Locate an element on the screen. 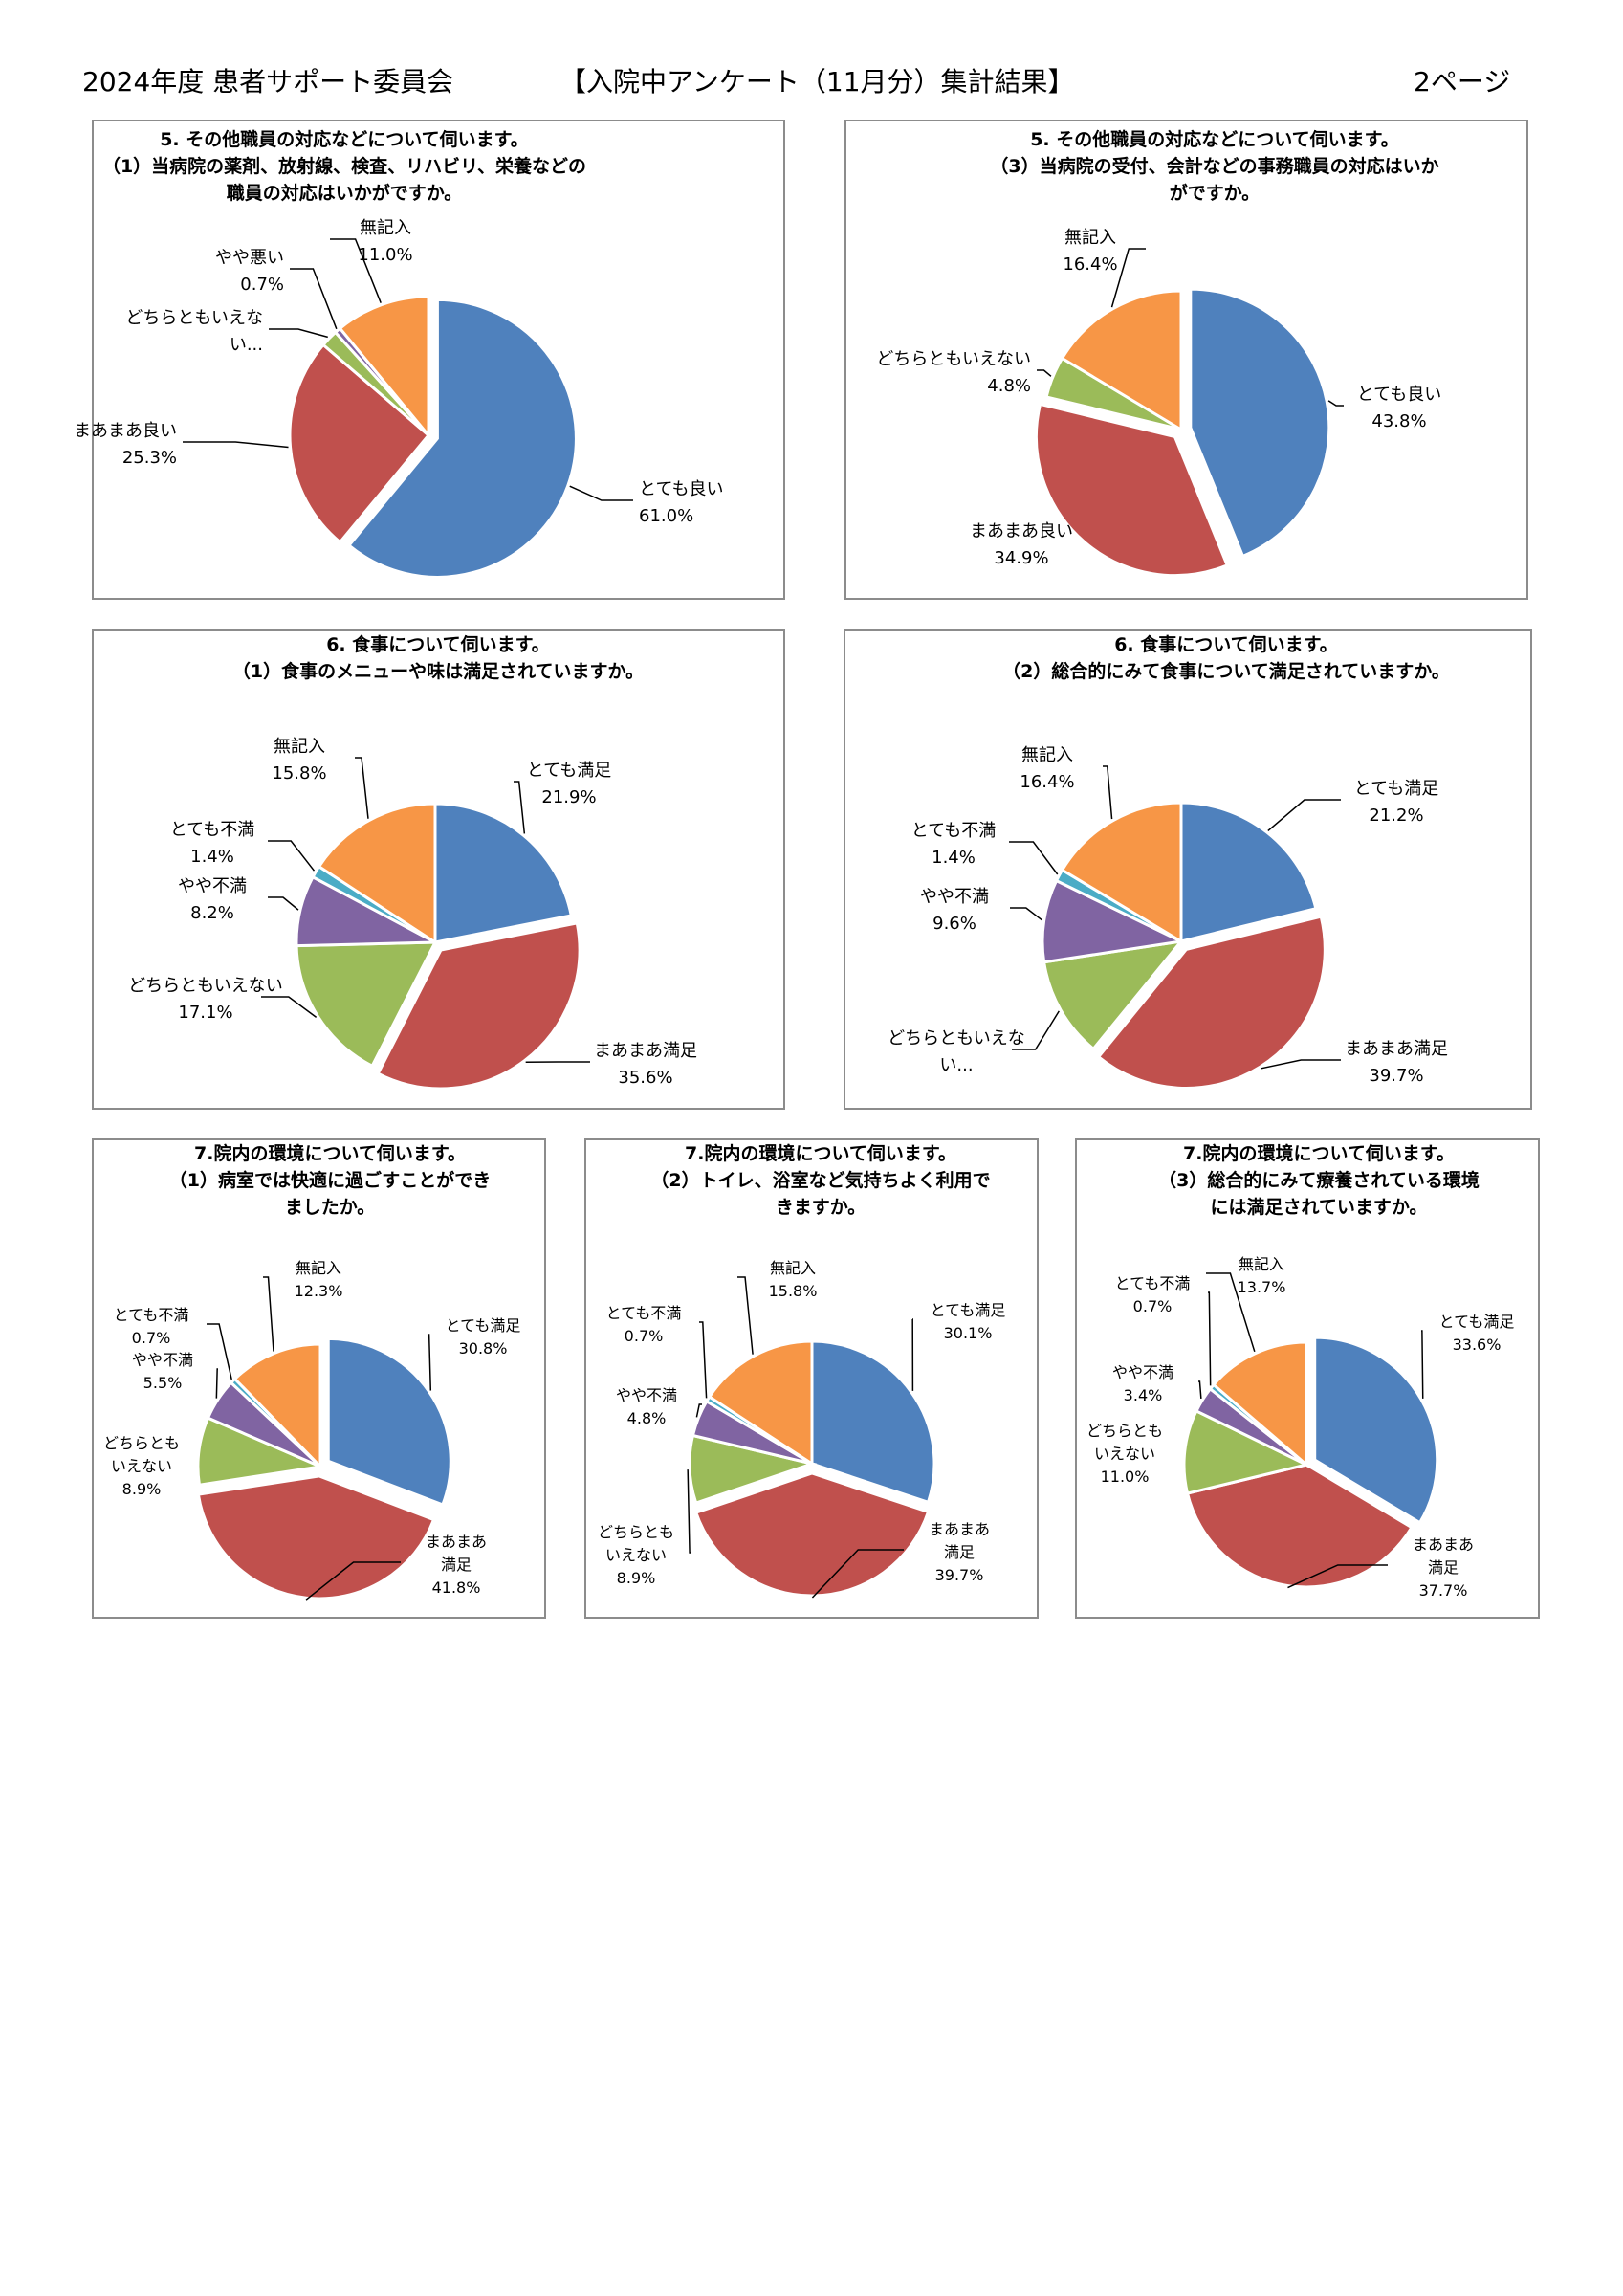 The height and width of the screenshot is (2296, 1623). slice-label: 21.2% is located at coordinates (1396, 816).